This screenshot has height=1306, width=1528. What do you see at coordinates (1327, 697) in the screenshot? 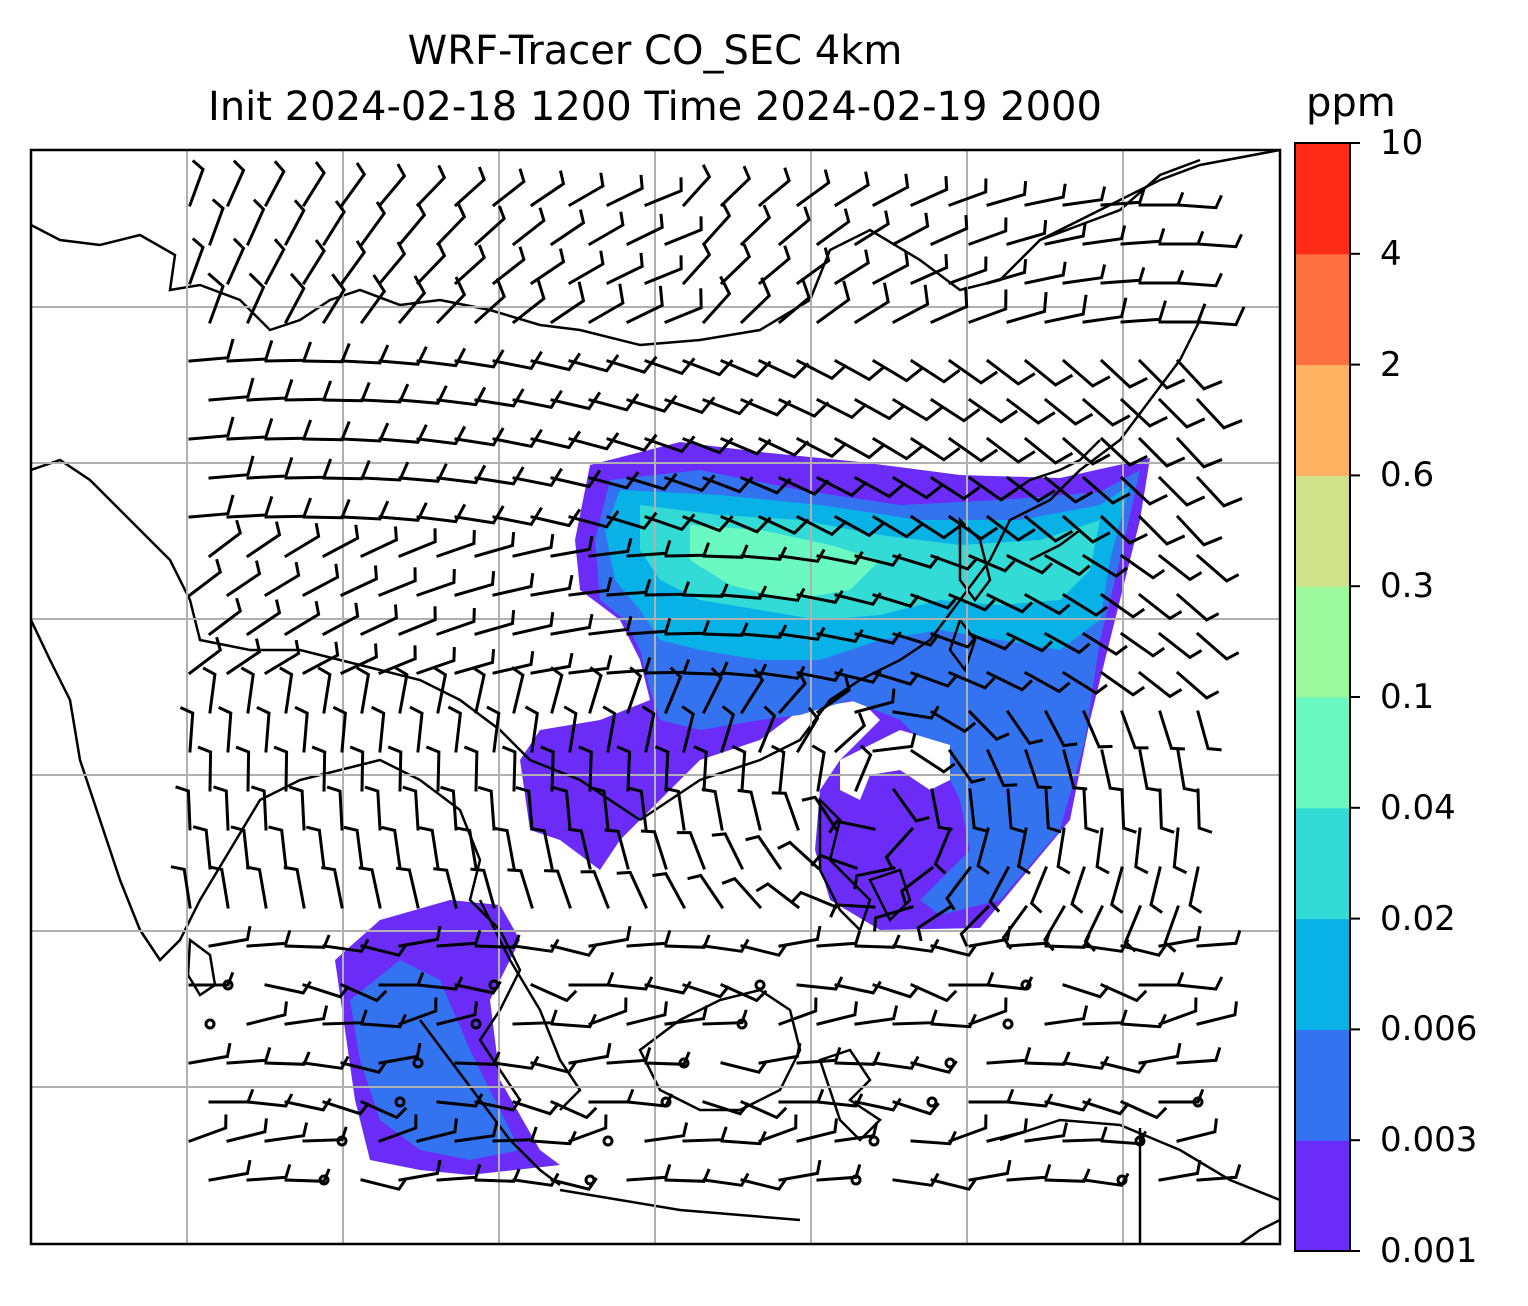
I see `colorbar` at bounding box center [1327, 697].